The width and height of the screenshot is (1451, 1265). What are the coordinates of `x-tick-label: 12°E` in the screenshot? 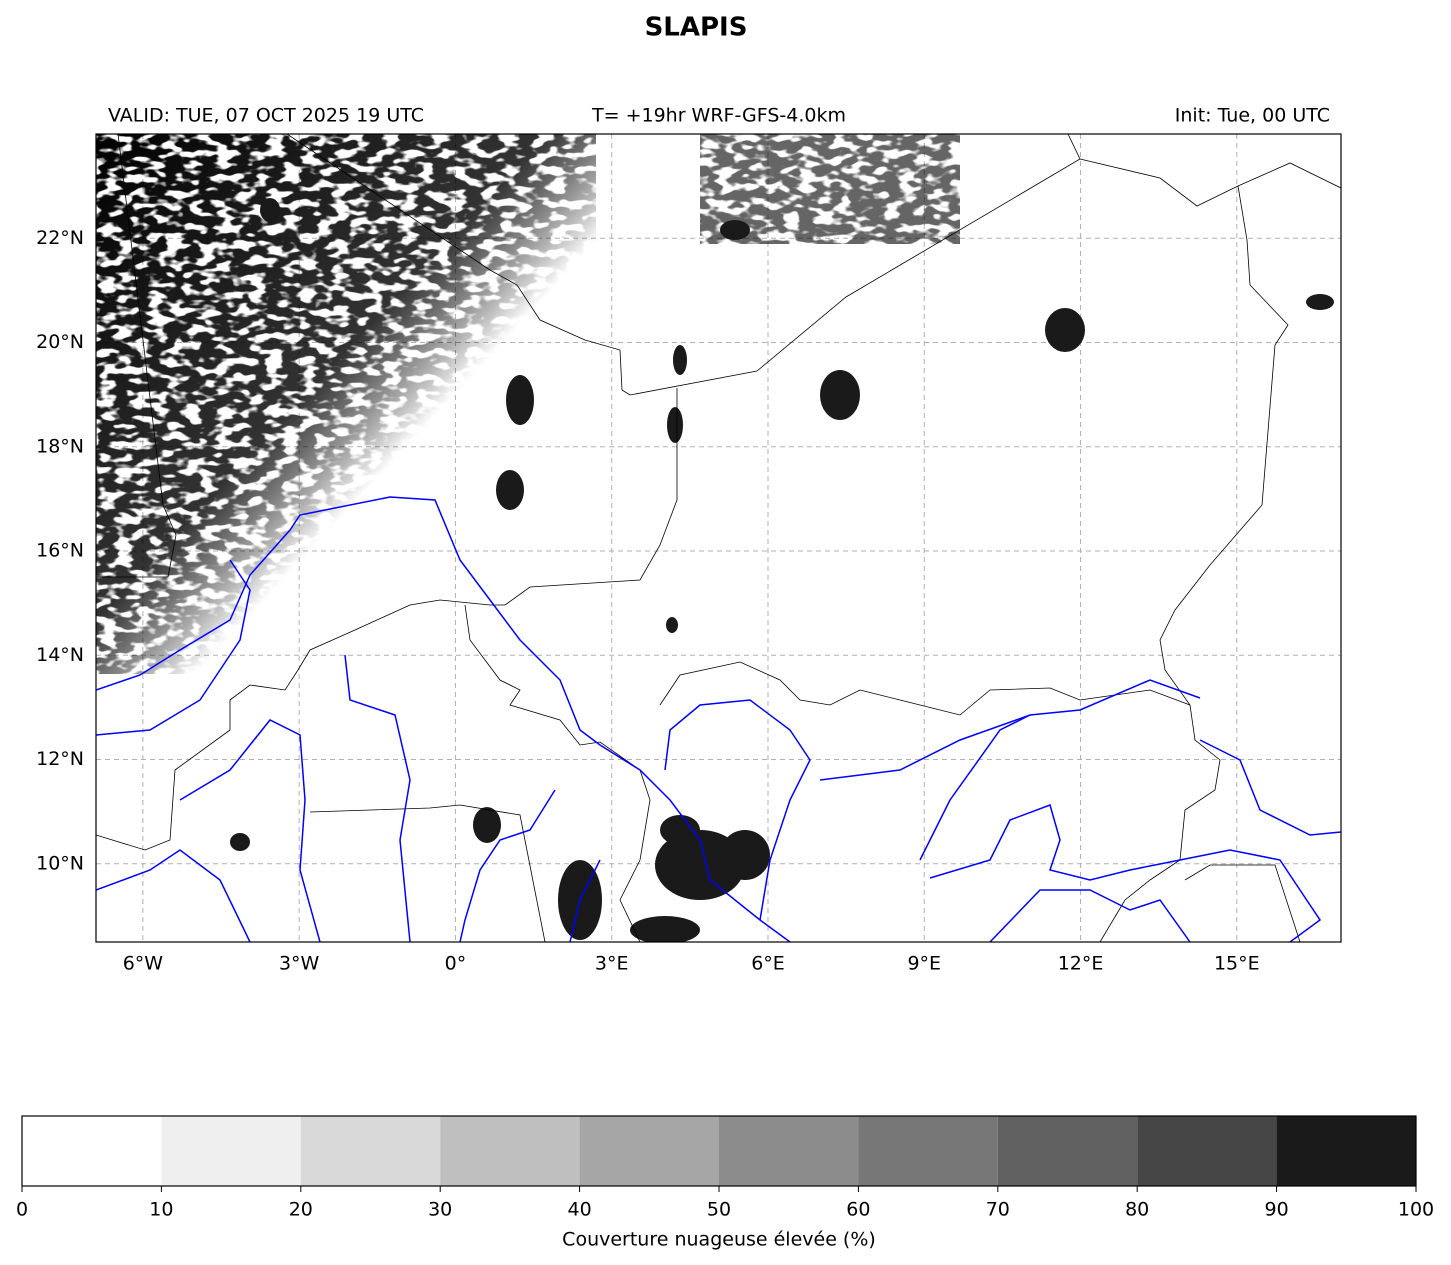 It's located at (1081, 964).